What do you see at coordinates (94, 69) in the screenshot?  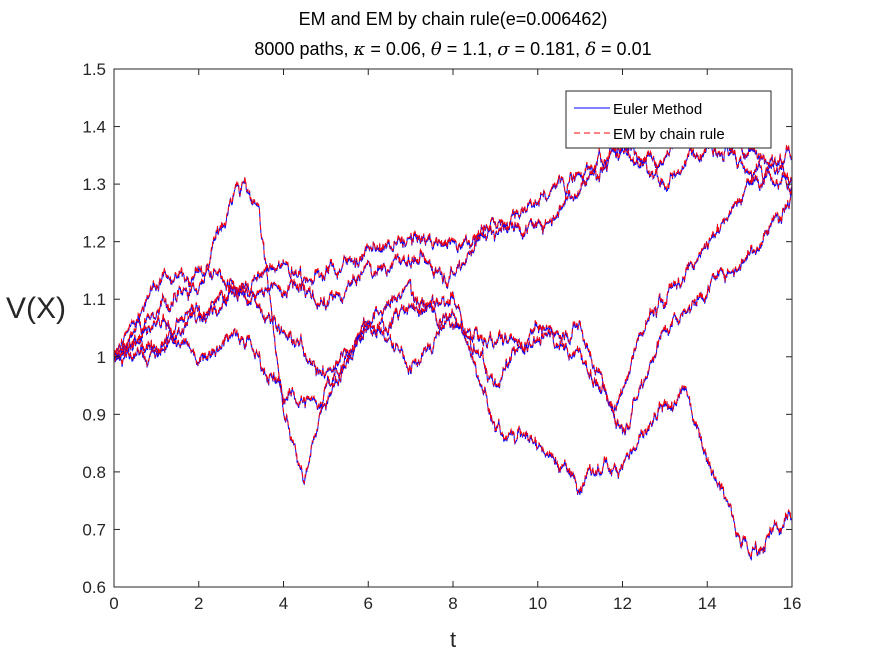 I see `y-tick-label: 1.5` at bounding box center [94, 69].